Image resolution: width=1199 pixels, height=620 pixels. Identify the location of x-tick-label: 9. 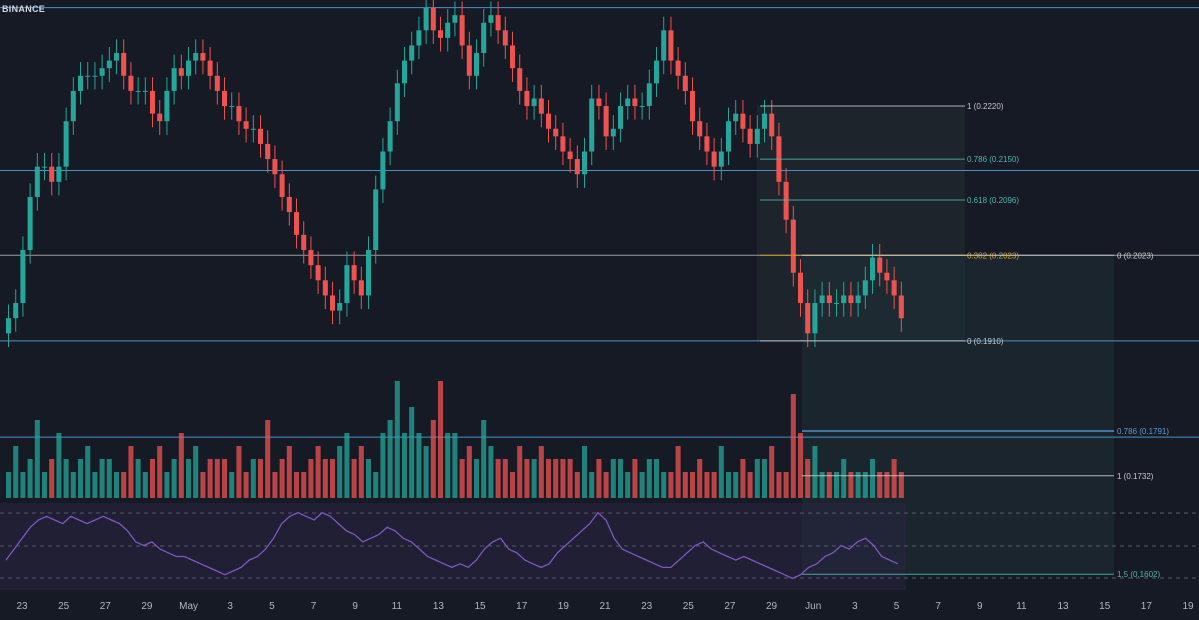
(980, 606).